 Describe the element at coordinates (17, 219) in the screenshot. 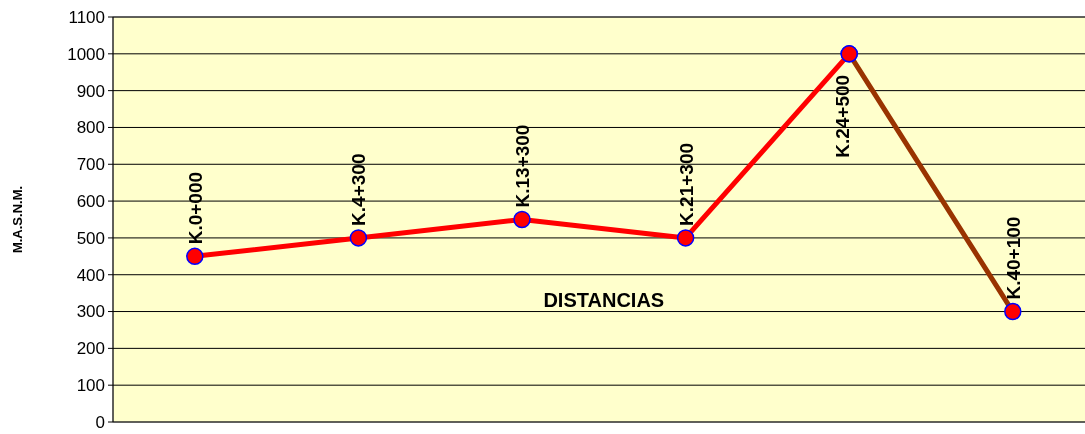

I see `y-axis-title: M.A.S.N.M.` at that location.